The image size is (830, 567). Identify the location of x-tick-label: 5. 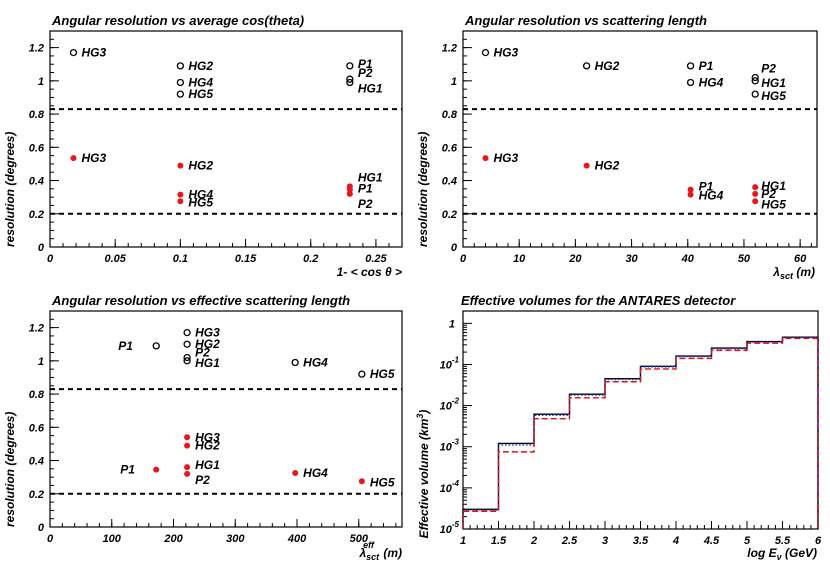
(747, 541).